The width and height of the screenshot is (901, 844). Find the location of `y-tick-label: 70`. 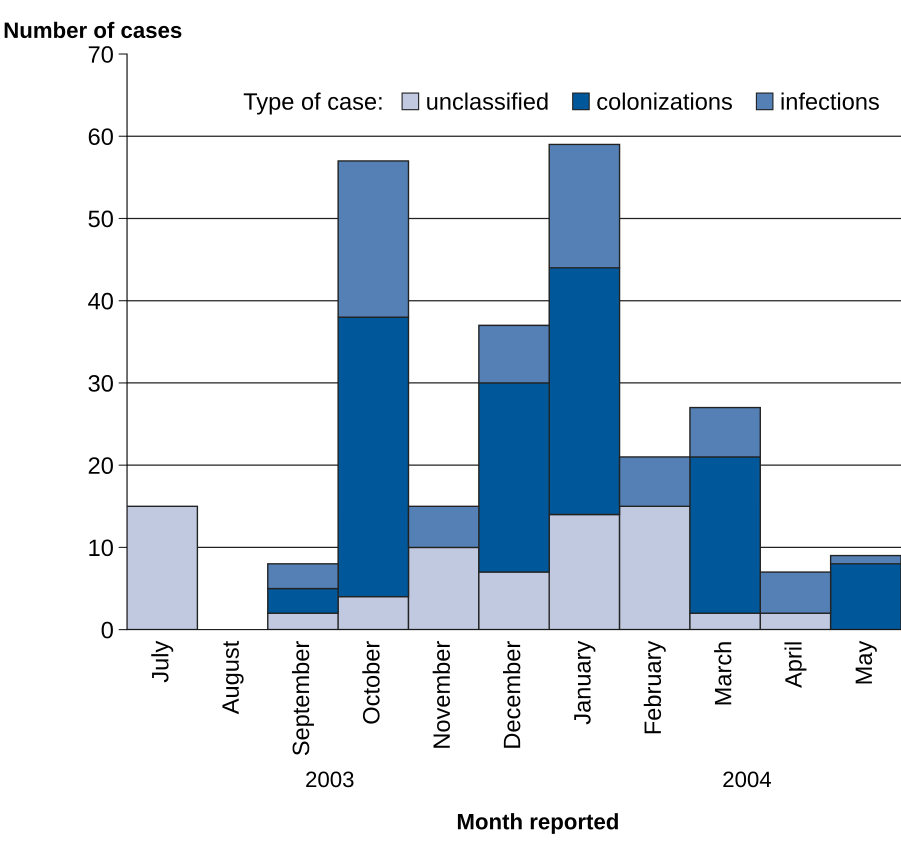

y-tick-label: 70 is located at coordinates (100, 54).